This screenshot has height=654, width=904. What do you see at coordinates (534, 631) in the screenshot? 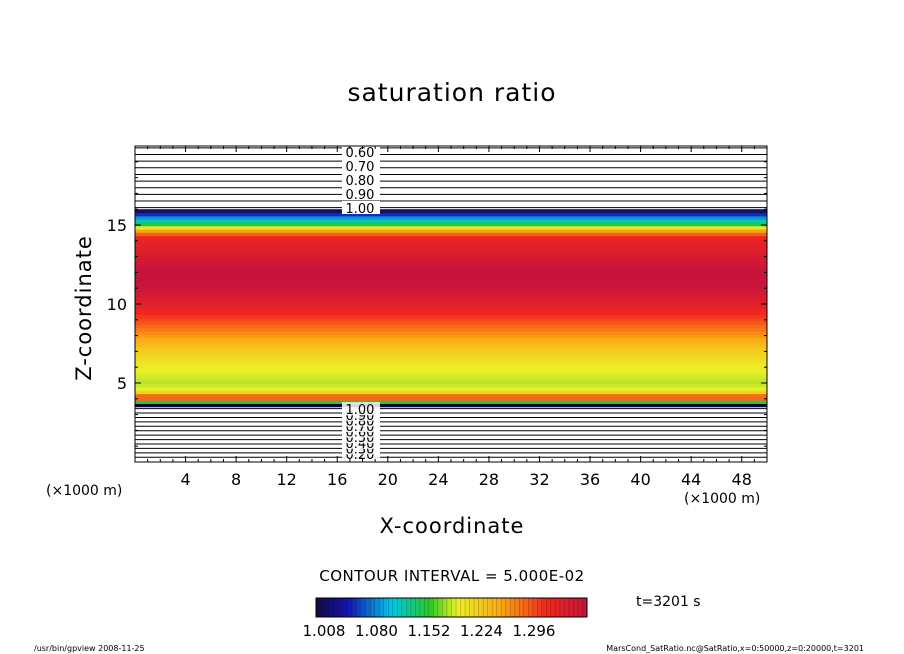
I see `colorbar-tick-label: 1.296` at bounding box center [534, 631].